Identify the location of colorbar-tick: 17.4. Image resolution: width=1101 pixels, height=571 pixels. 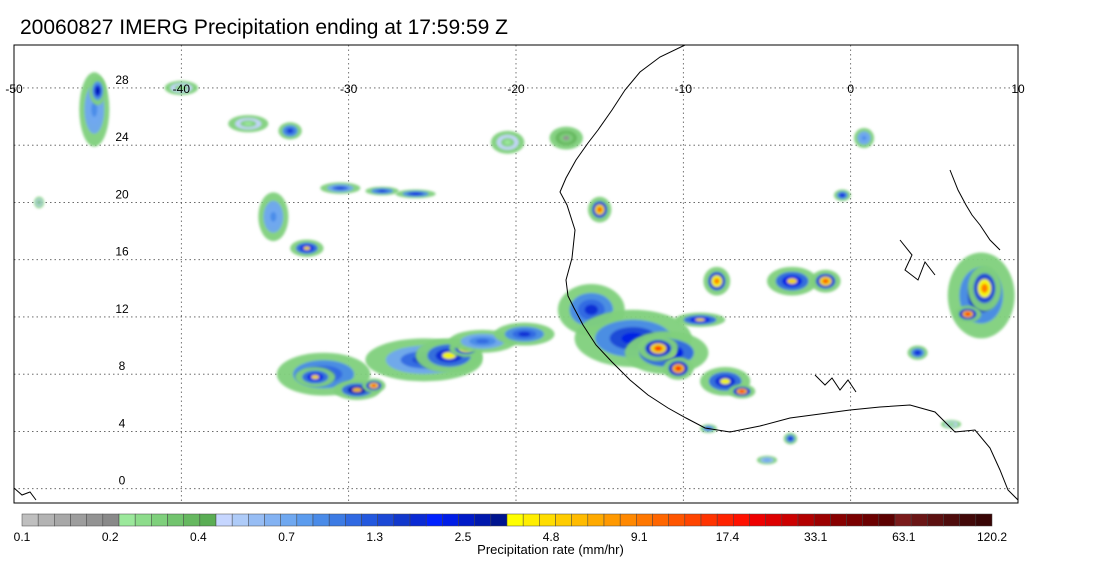
(728, 537).